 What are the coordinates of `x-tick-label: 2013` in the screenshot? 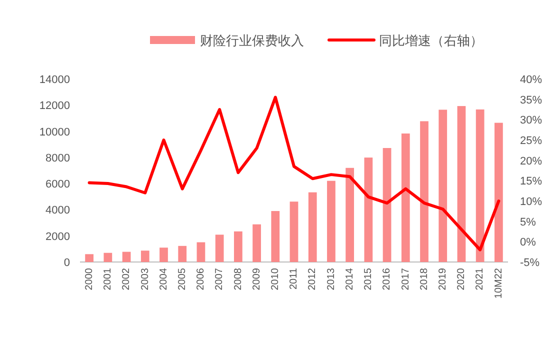 It's located at (331, 279).